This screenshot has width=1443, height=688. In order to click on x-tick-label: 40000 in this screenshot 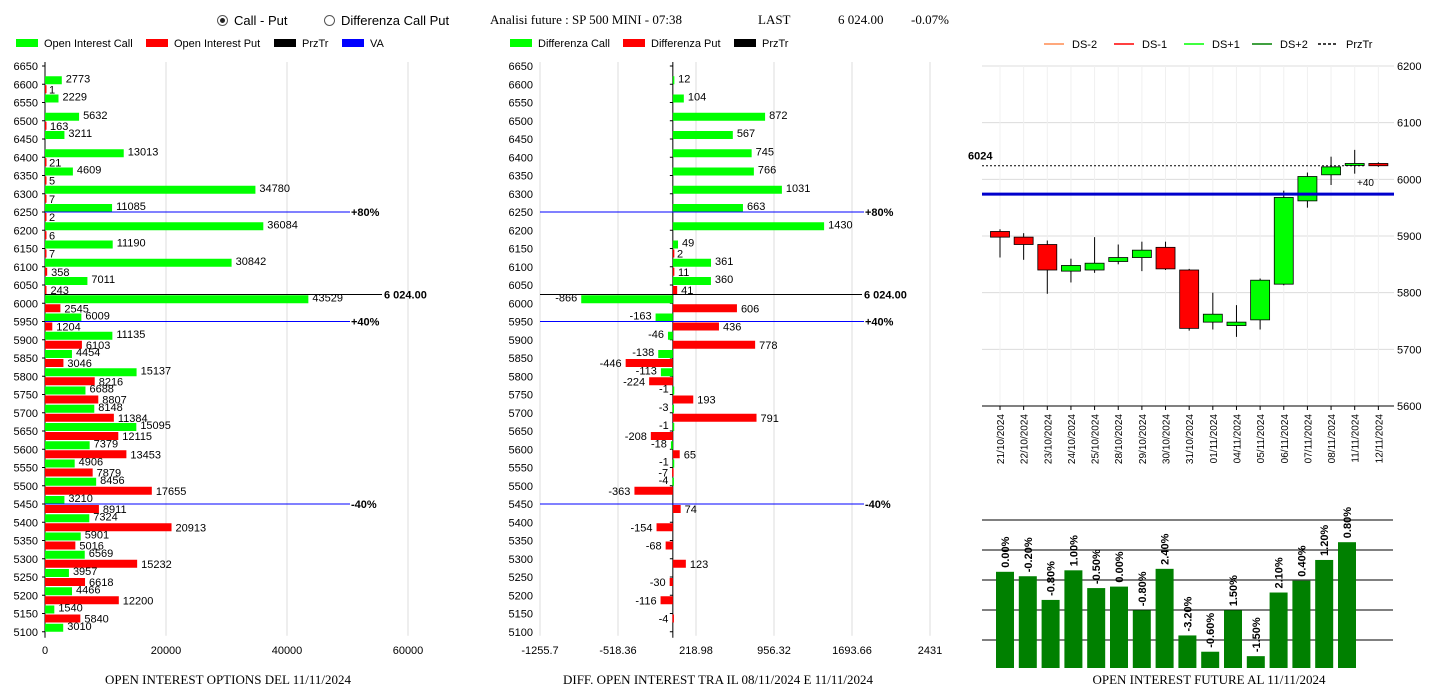, I will do `click(287, 651)`.